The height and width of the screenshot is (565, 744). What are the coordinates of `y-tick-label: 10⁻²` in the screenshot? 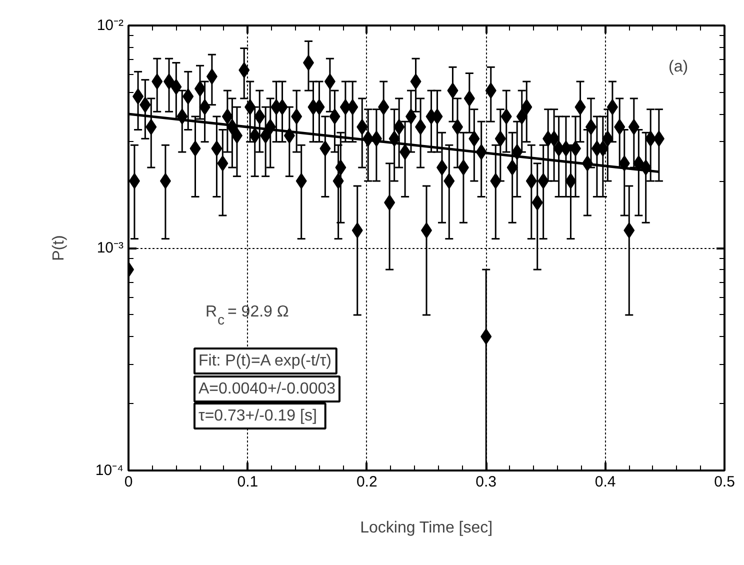 It's located at (110, 25).